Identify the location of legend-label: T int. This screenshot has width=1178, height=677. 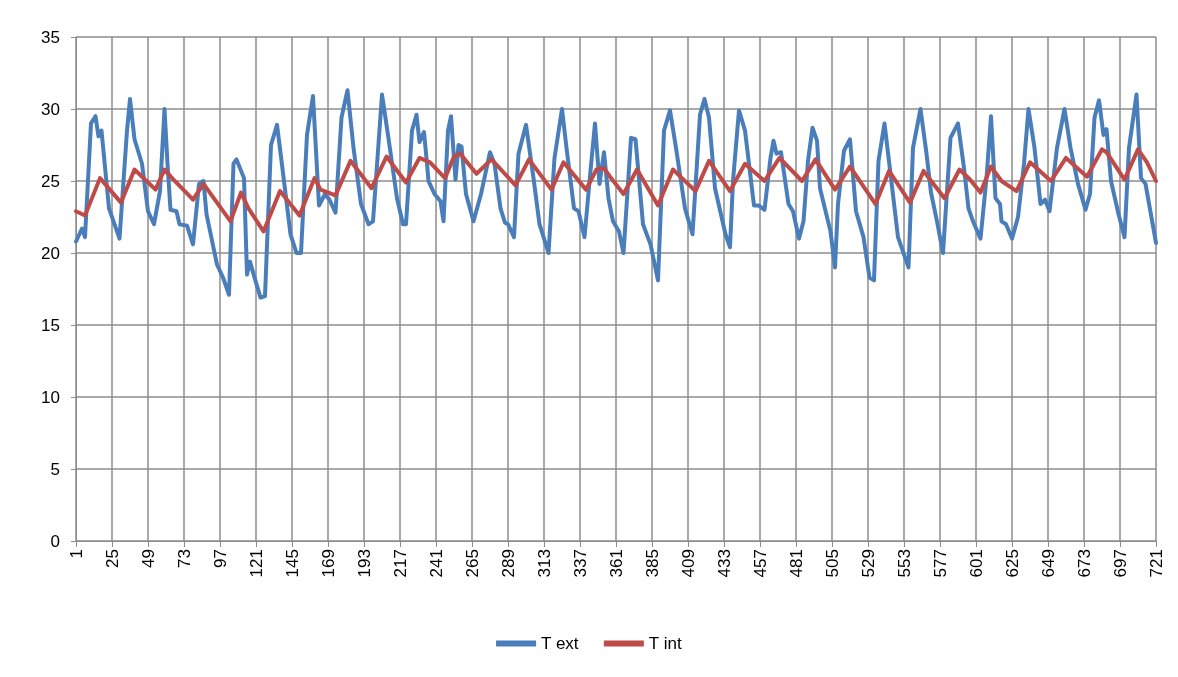
(665, 643).